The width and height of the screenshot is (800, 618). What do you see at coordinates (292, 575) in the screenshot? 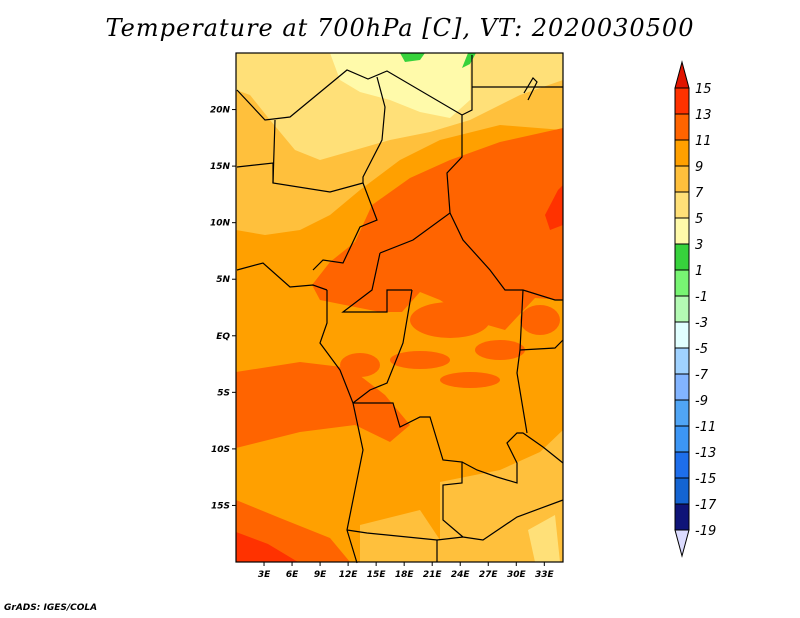
I see `lon-label: 6E` at bounding box center [292, 575].